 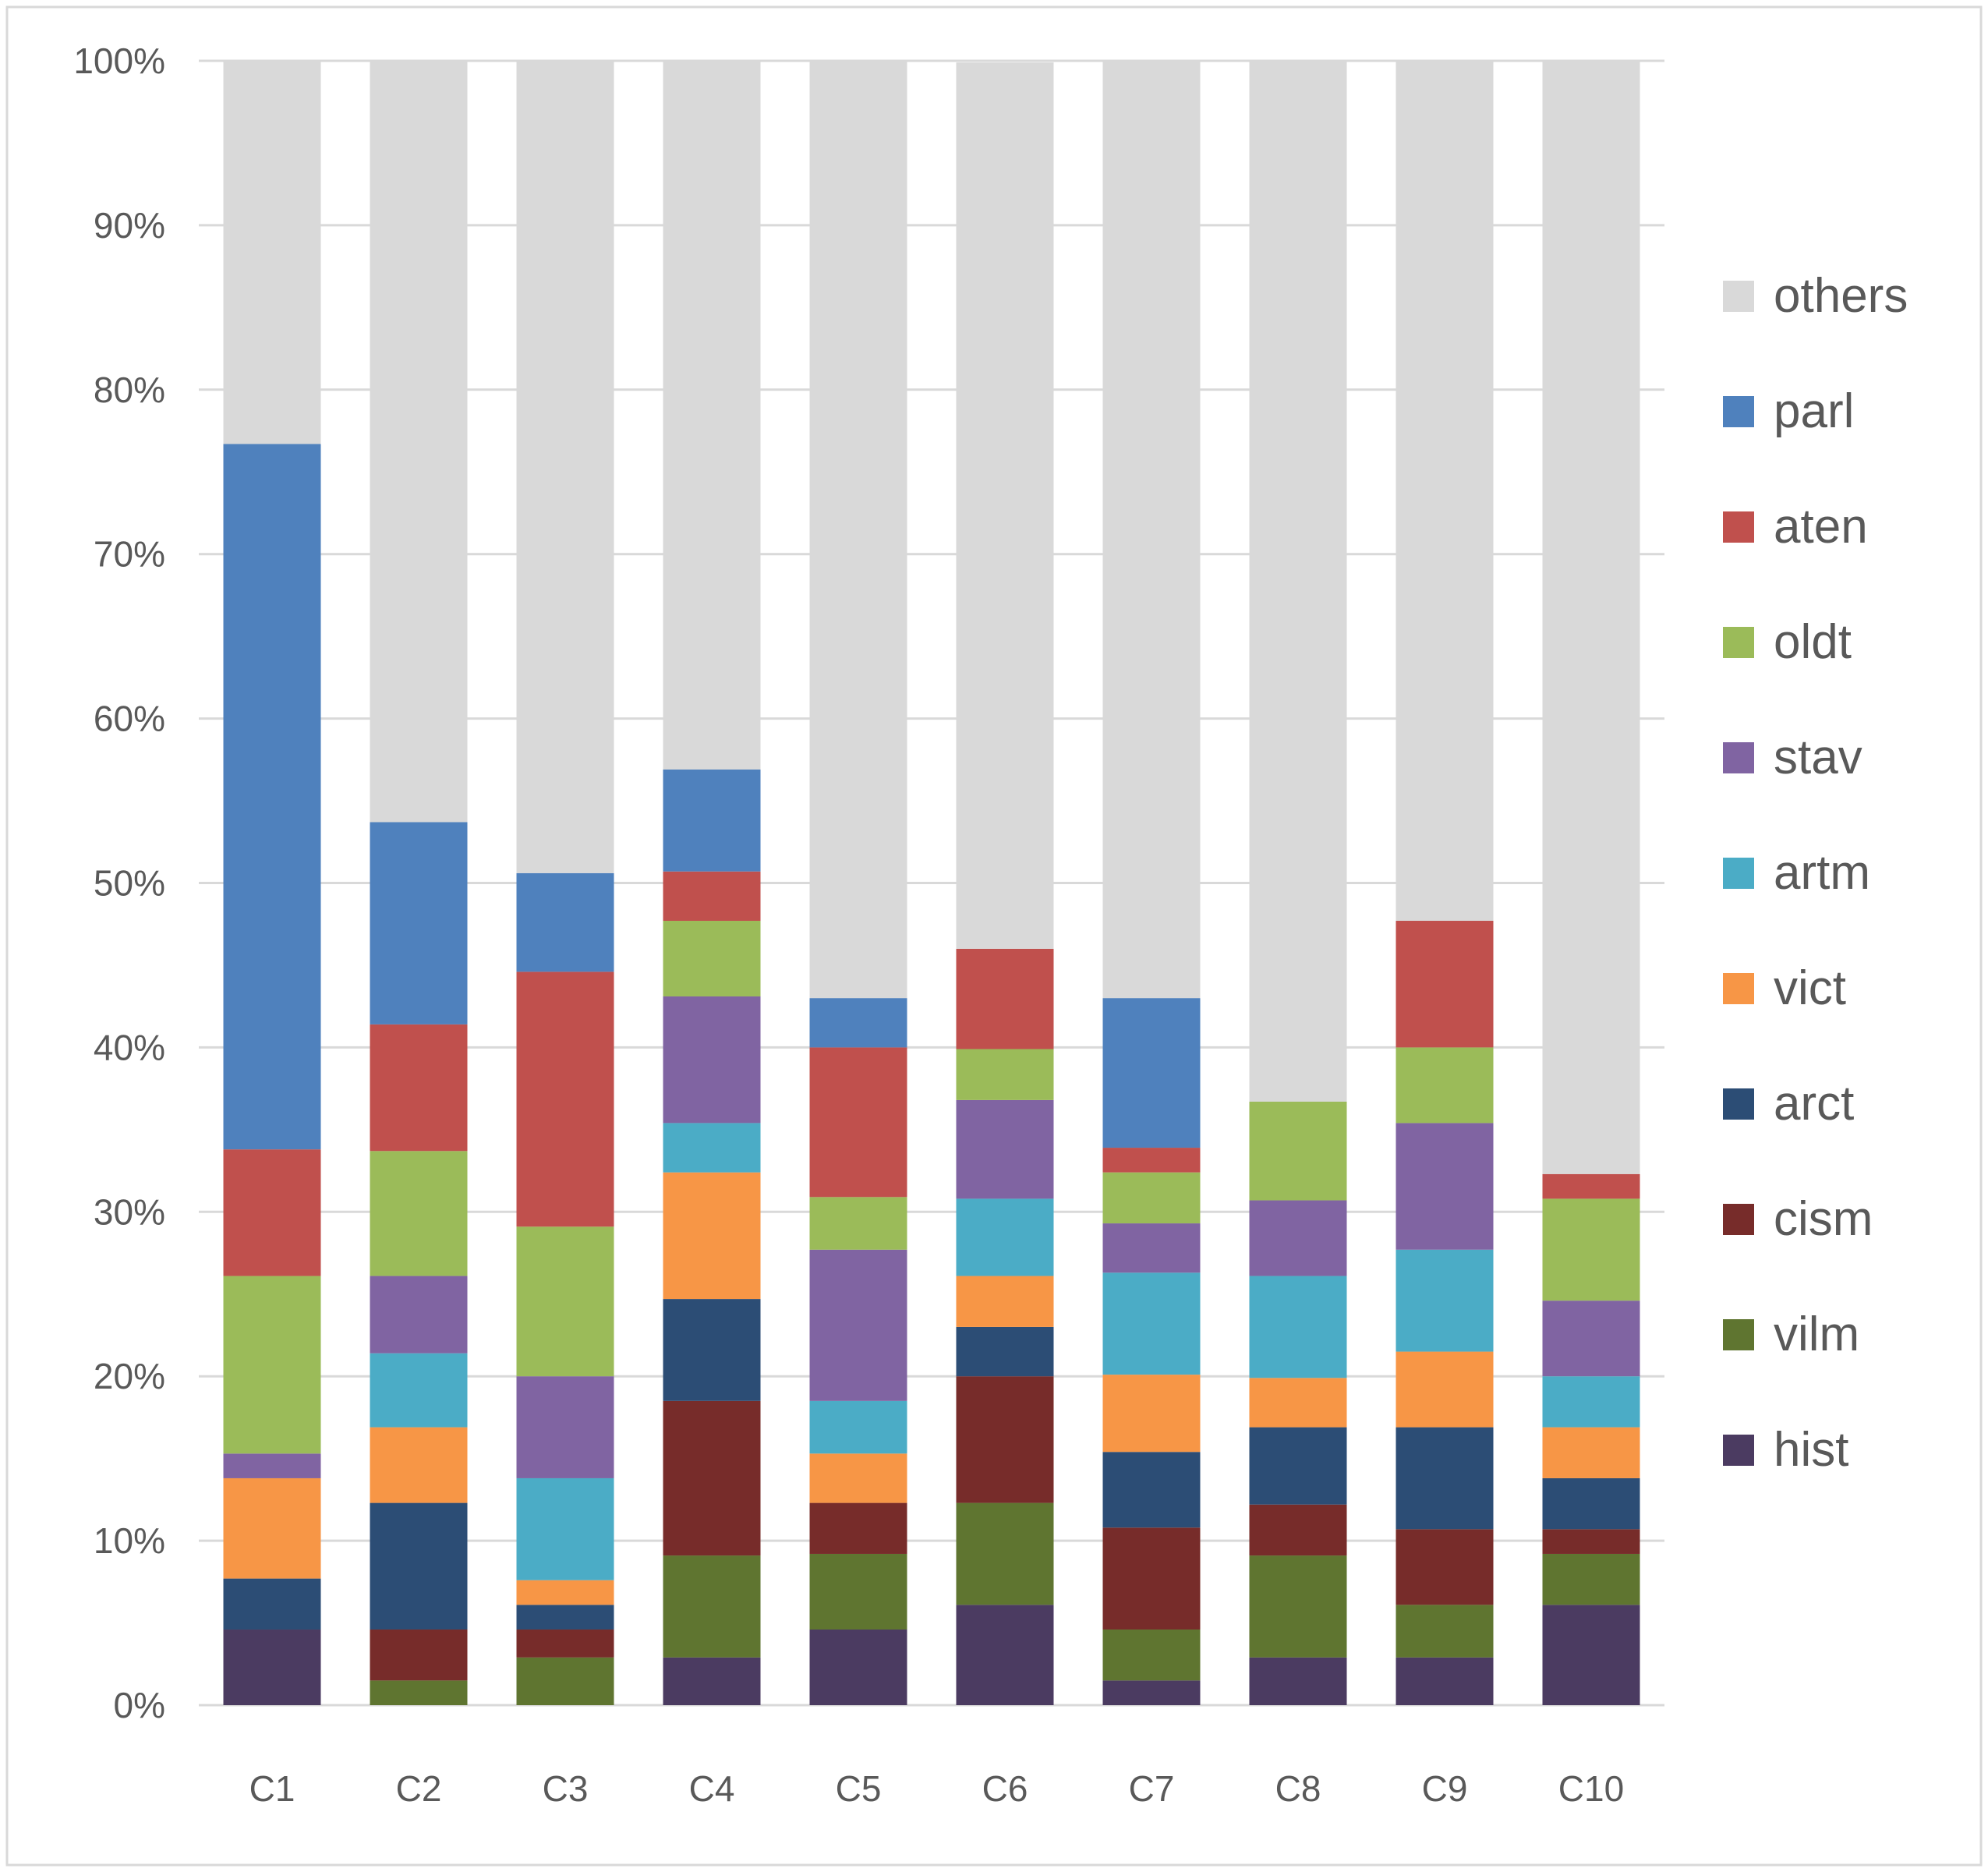 What do you see at coordinates (1298, 1788) in the screenshot?
I see `x-category-label: C8` at bounding box center [1298, 1788].